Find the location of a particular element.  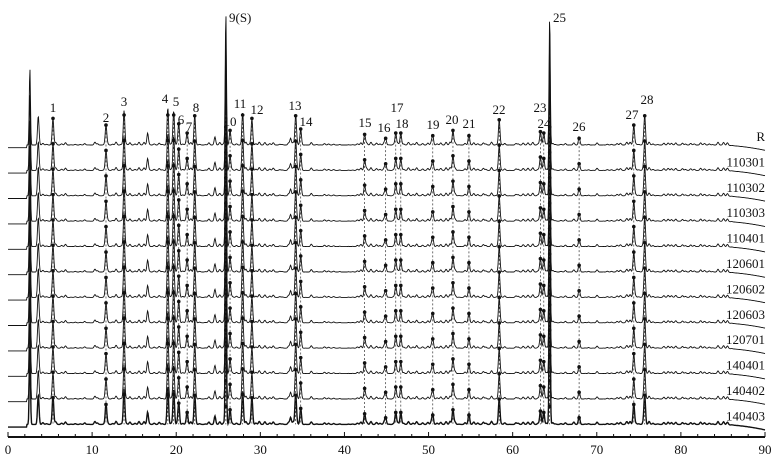

x-tick-label: 60 is located at coordinates (512, 449).